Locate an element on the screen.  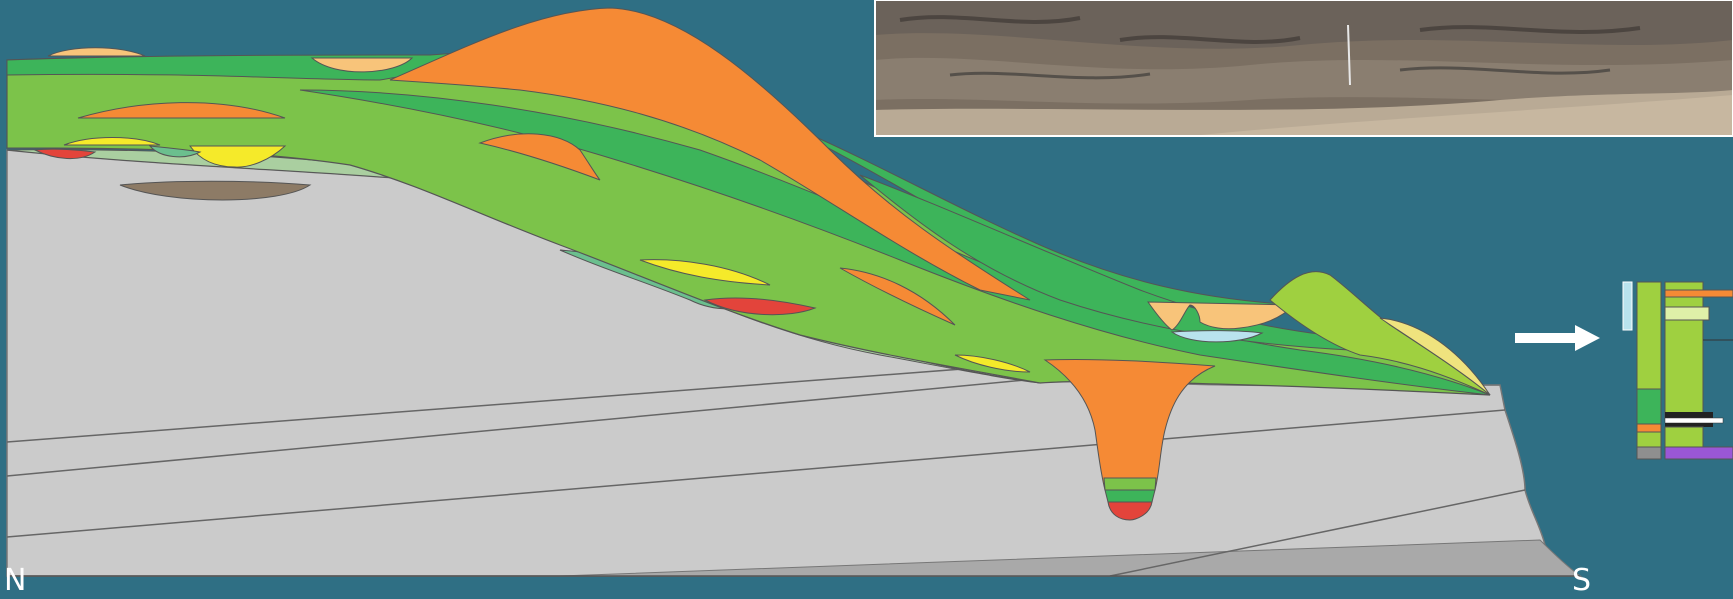
brown-lens is located at coordinates (215, 190).